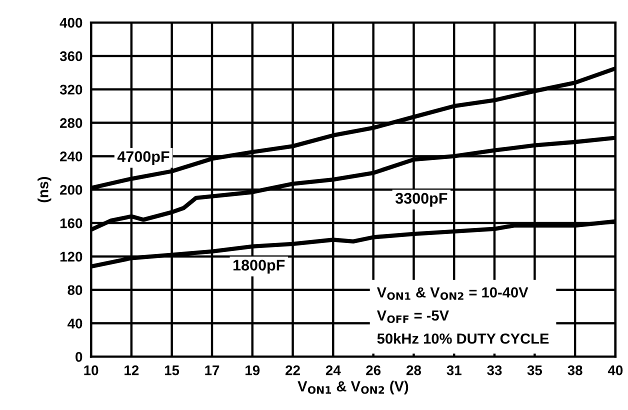 This screenshot has width=628, height=410. I want to click on annotation: V$_{OFF}$ = -5V, so click(412, 317).